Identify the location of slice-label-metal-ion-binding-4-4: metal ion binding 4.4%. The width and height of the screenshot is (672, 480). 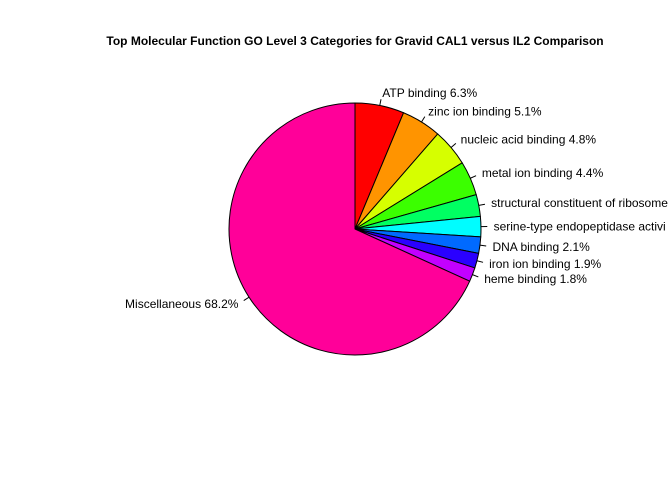
(543, 173).